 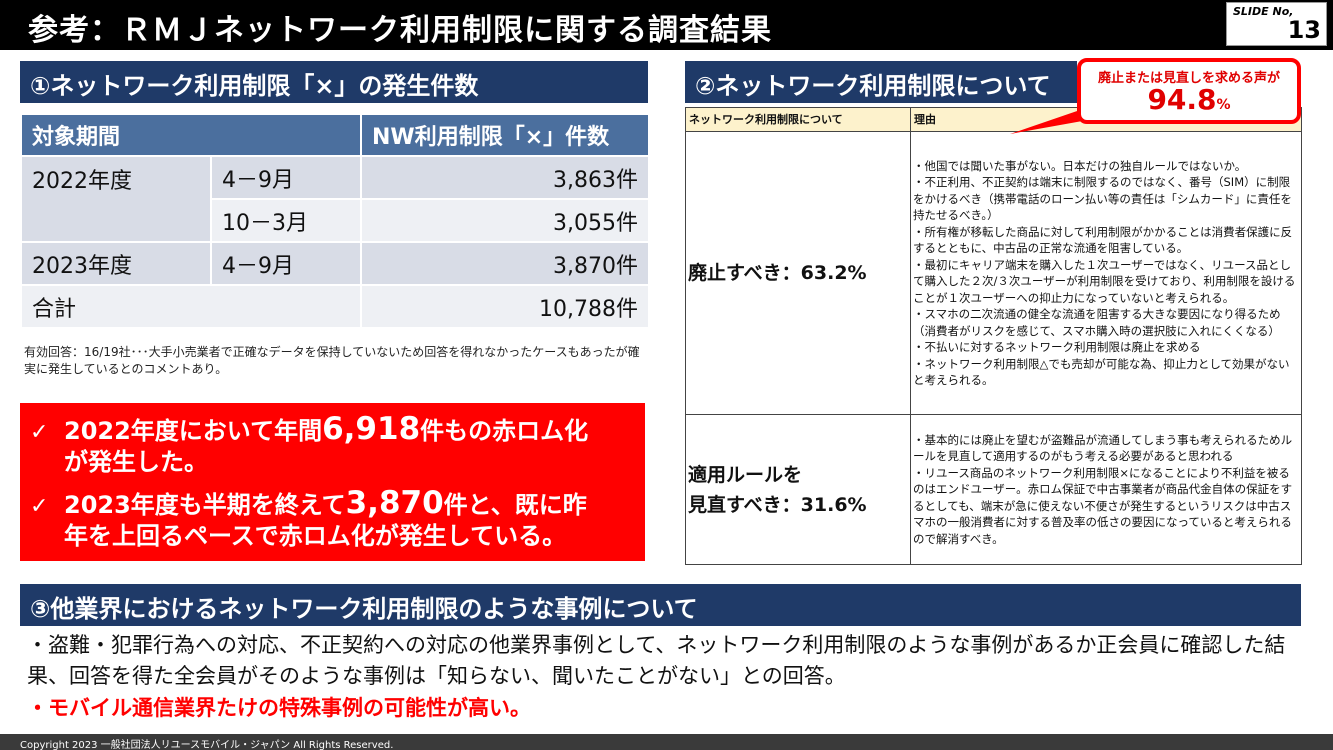 I want to click on count-cell: 3,863件, so click(x=505, y=177).